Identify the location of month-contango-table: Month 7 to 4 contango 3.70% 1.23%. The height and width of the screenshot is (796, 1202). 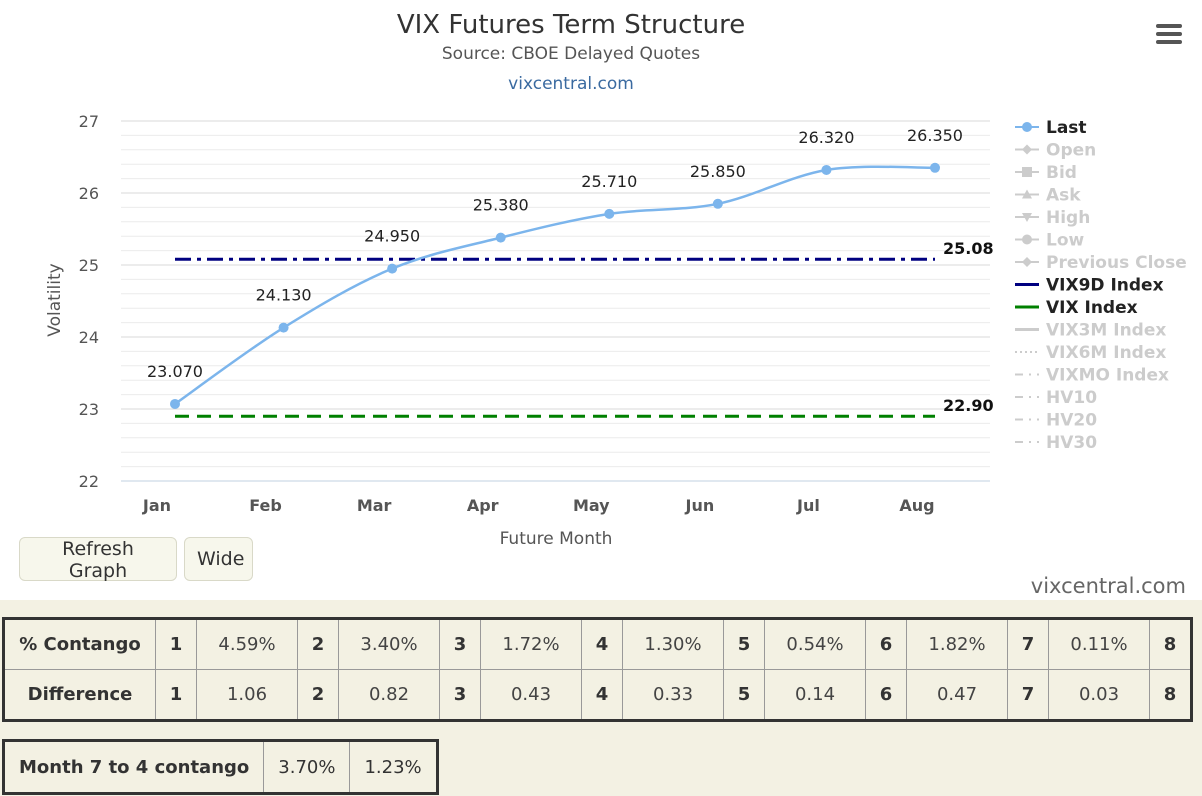
(220, 767).